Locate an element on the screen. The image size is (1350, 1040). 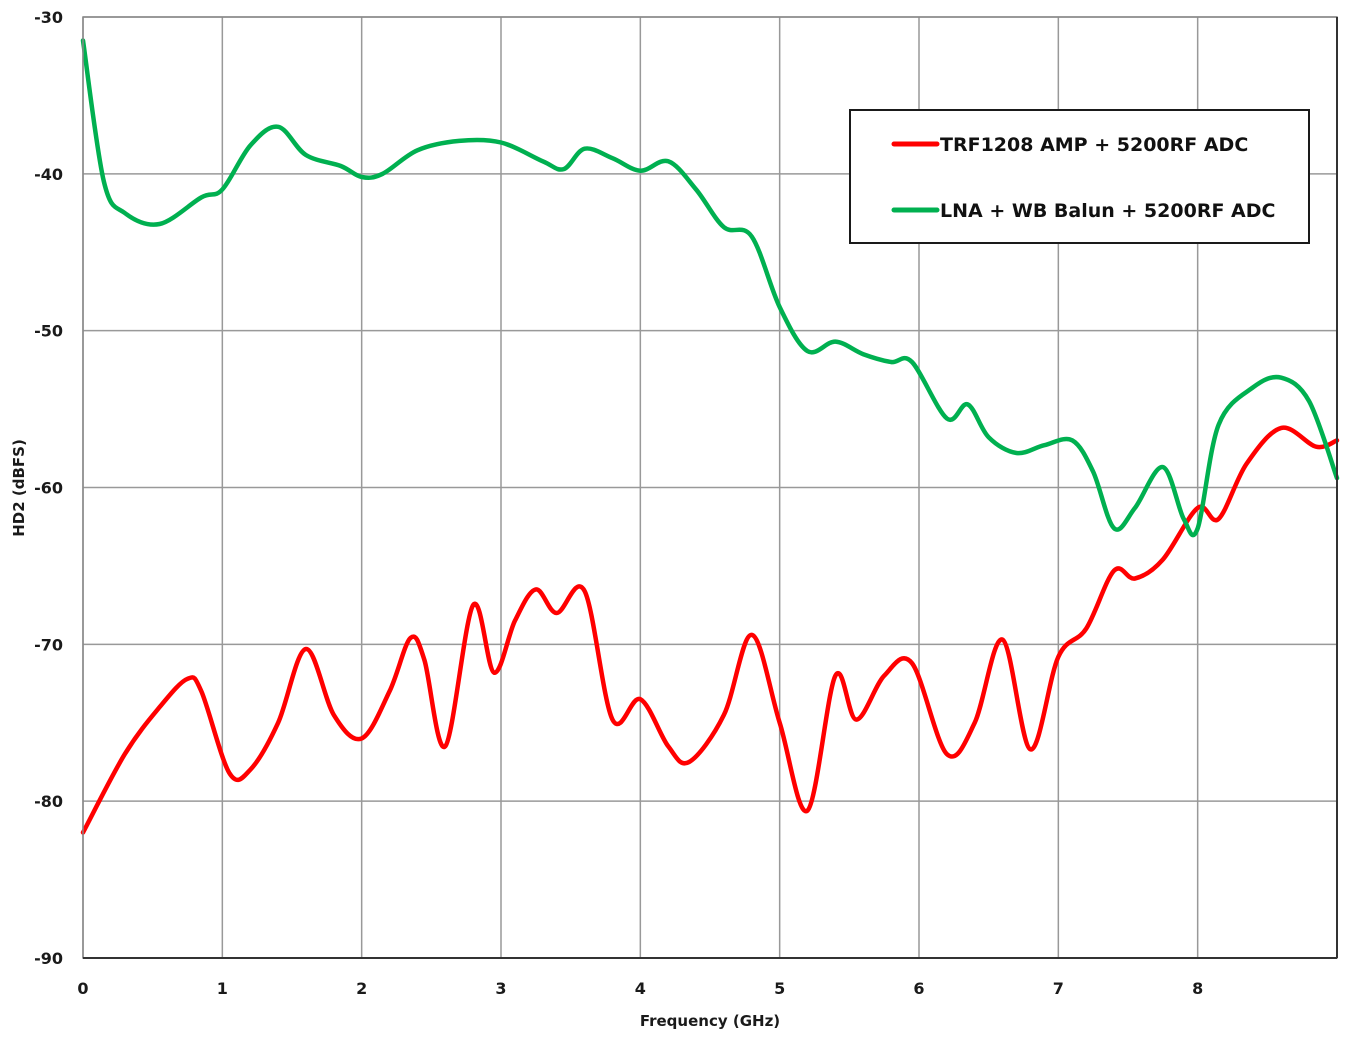
y-tick-label: -50 is located at coordinates (48, 331).